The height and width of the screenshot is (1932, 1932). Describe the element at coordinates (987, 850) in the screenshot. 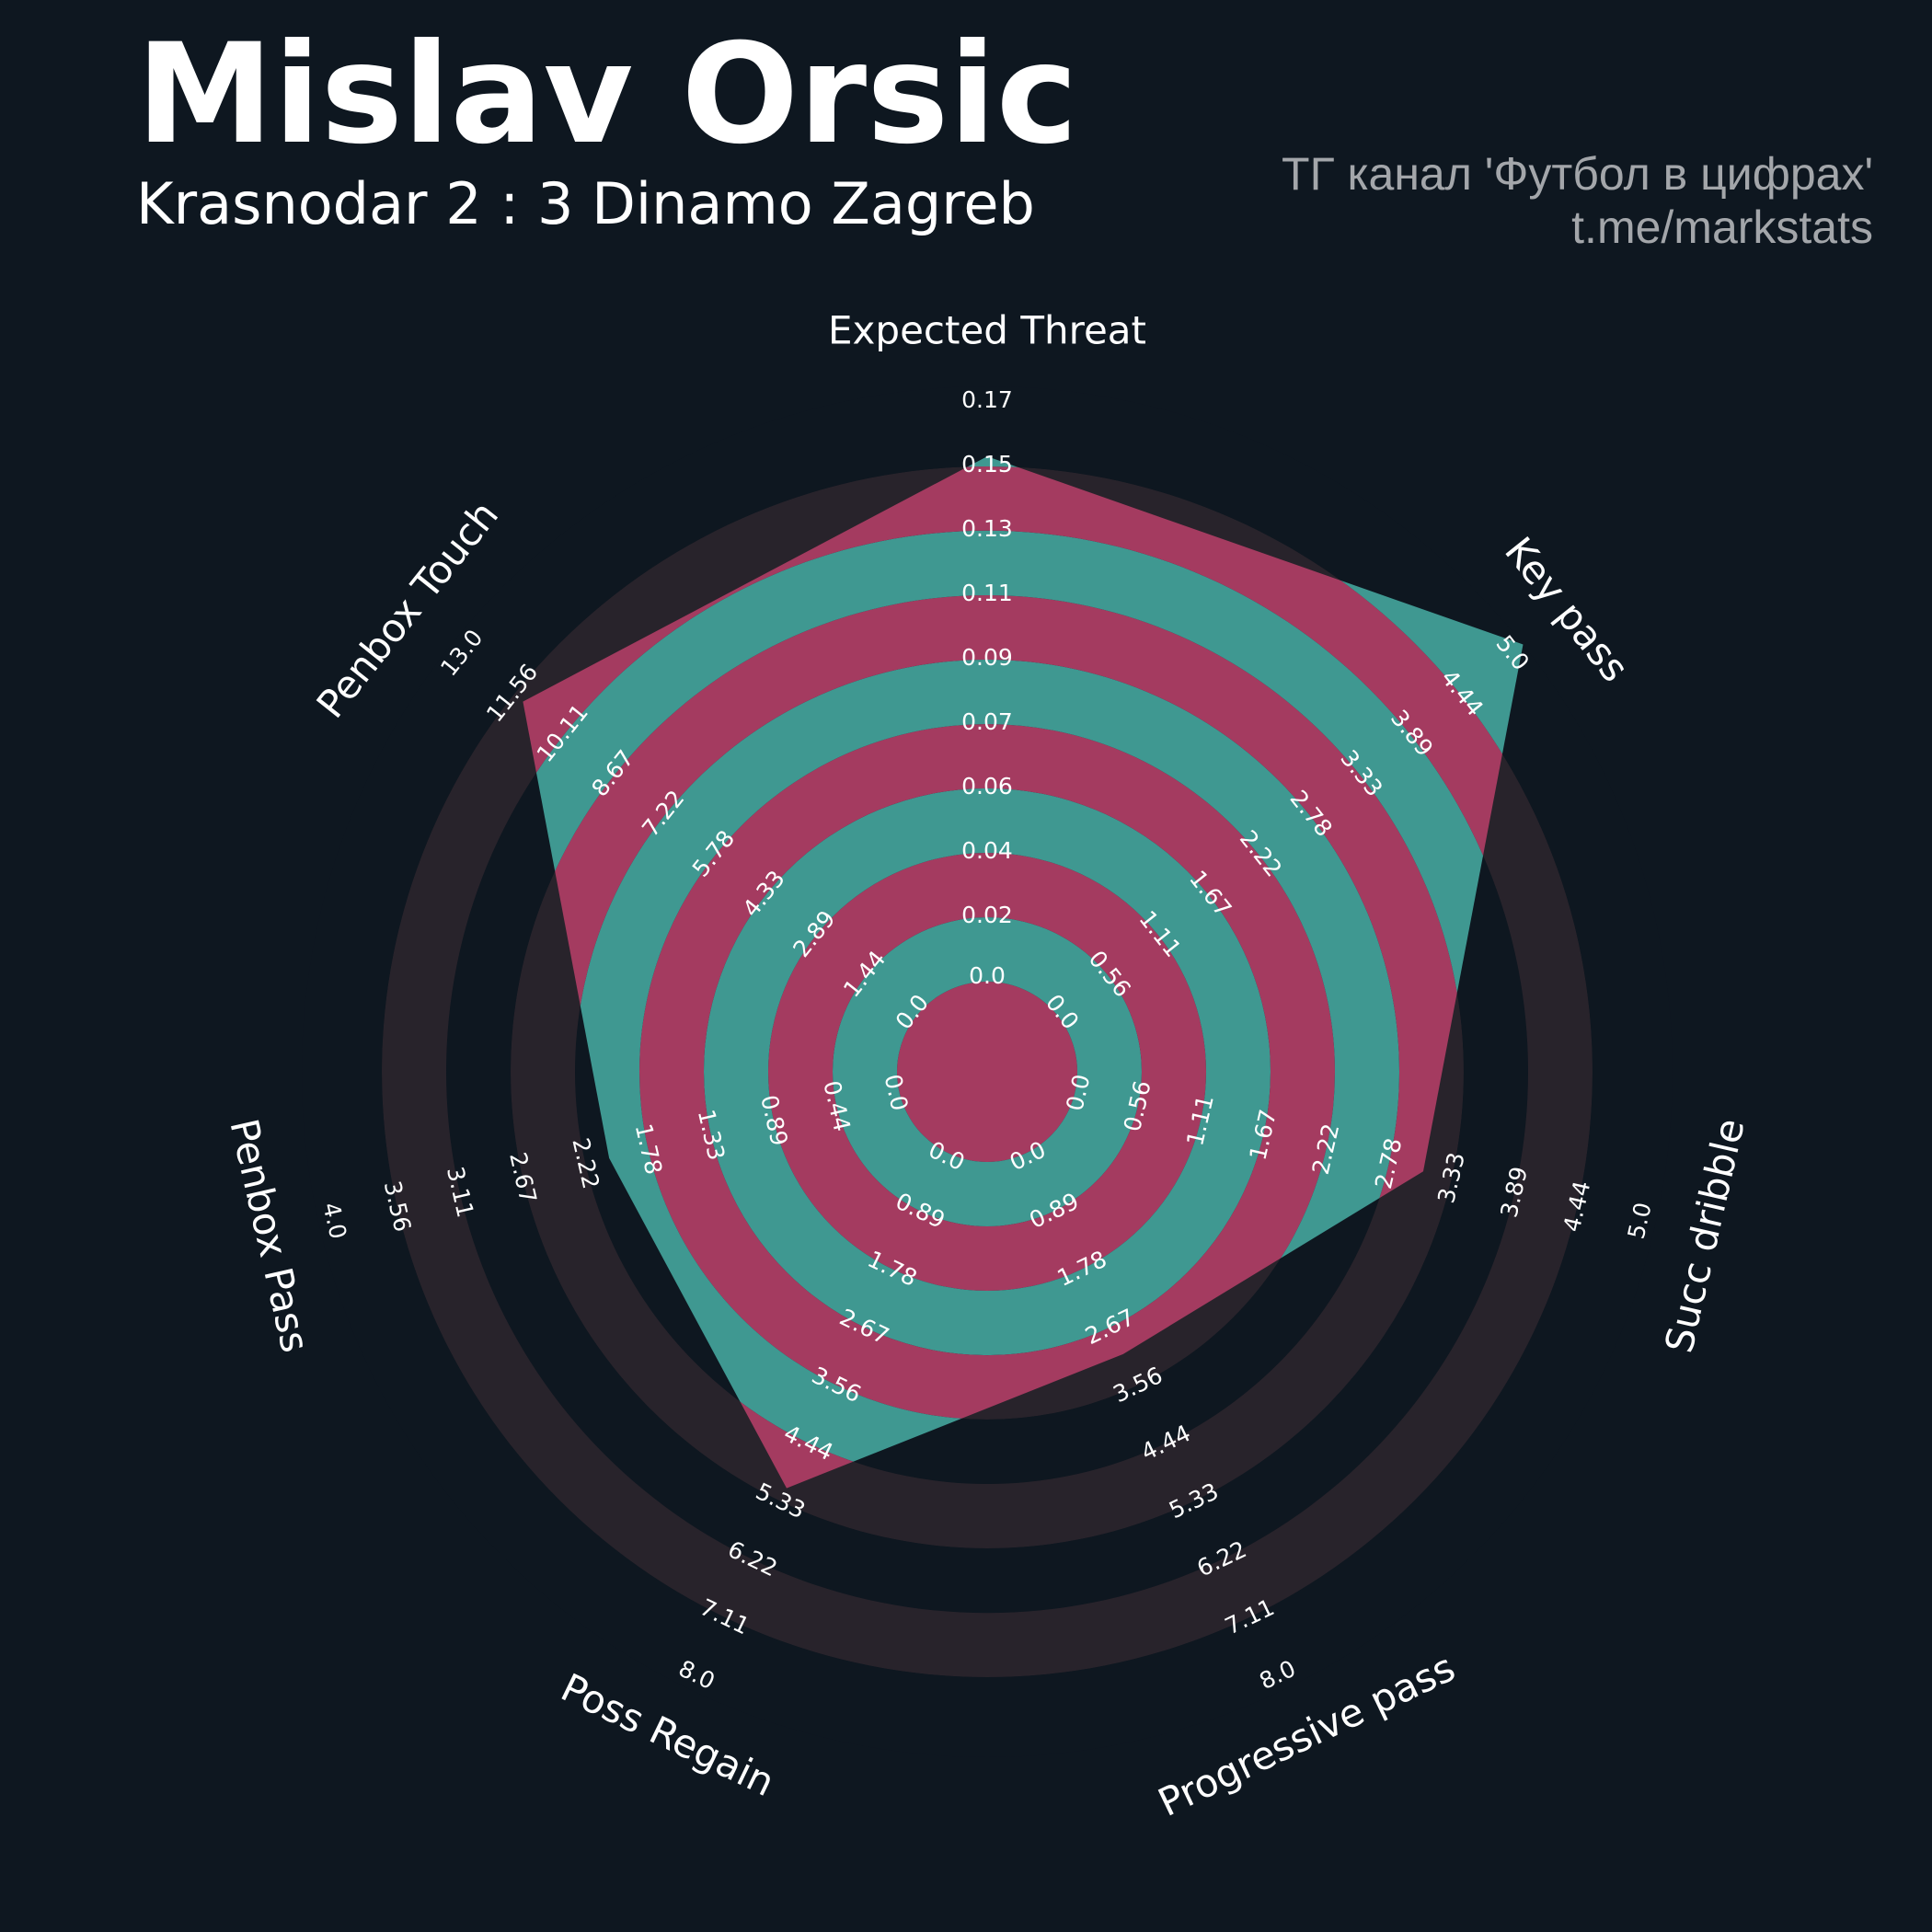

I see `tick-label: 0.04` at that location.